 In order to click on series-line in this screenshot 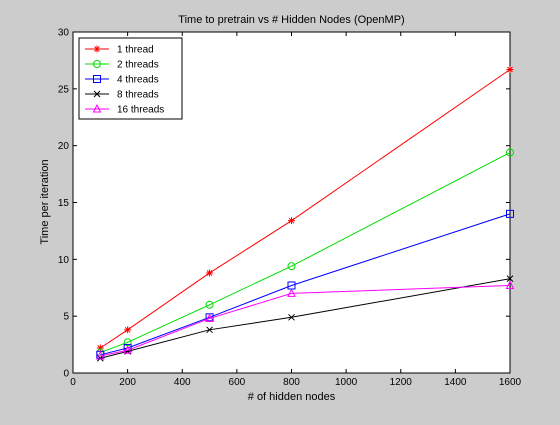, I will do `click(305, 320)`.